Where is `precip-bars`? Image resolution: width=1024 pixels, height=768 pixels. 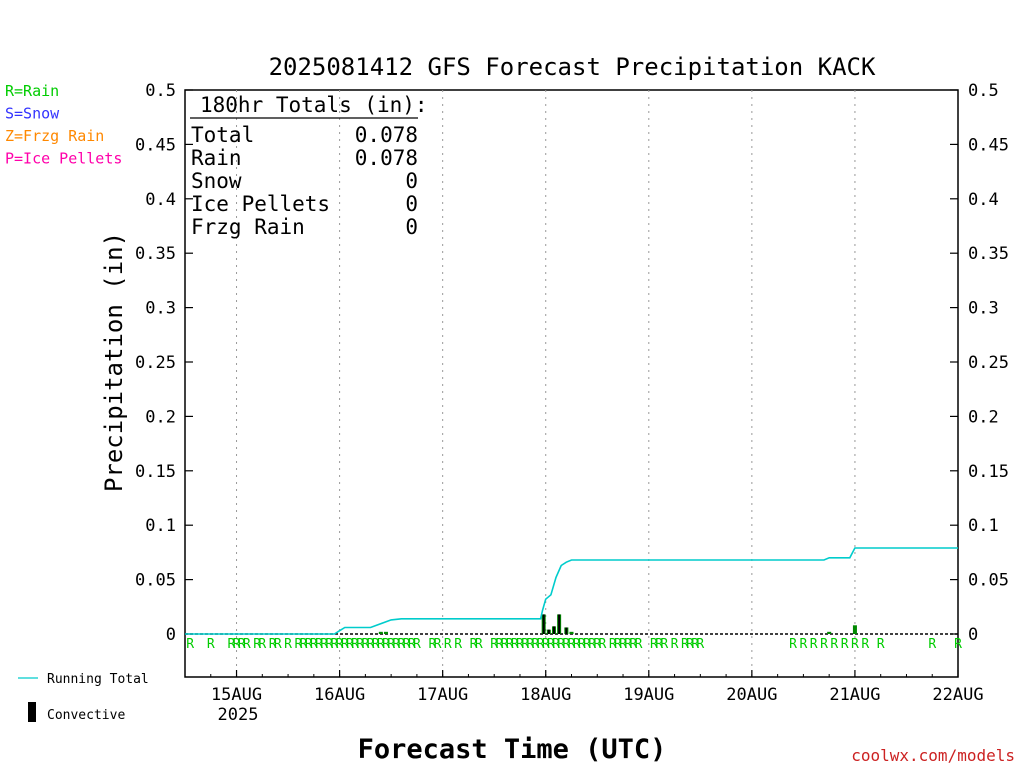 precip-bars is located at coordinates (617, 624).